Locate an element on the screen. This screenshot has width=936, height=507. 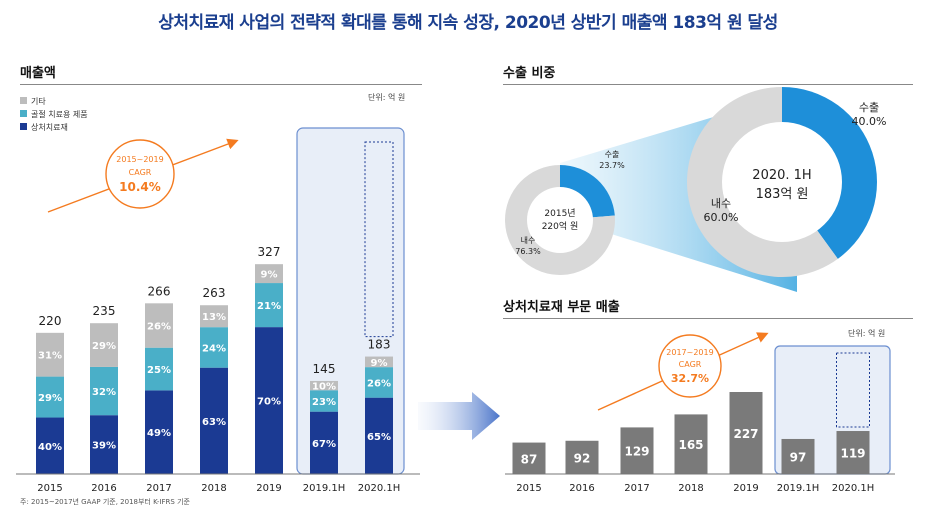
bar-value-label: 97 is located at coordinates (798, 457).